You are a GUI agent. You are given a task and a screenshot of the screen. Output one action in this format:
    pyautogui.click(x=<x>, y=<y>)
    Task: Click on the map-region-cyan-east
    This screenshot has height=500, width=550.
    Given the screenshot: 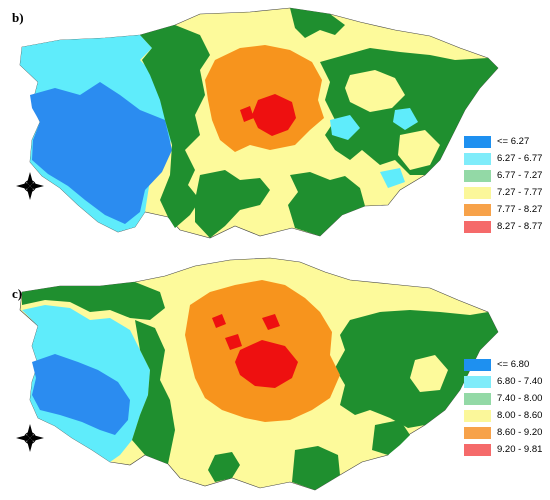 What is the action you would take?
    pyautogui.click(x=345, y=127)
    